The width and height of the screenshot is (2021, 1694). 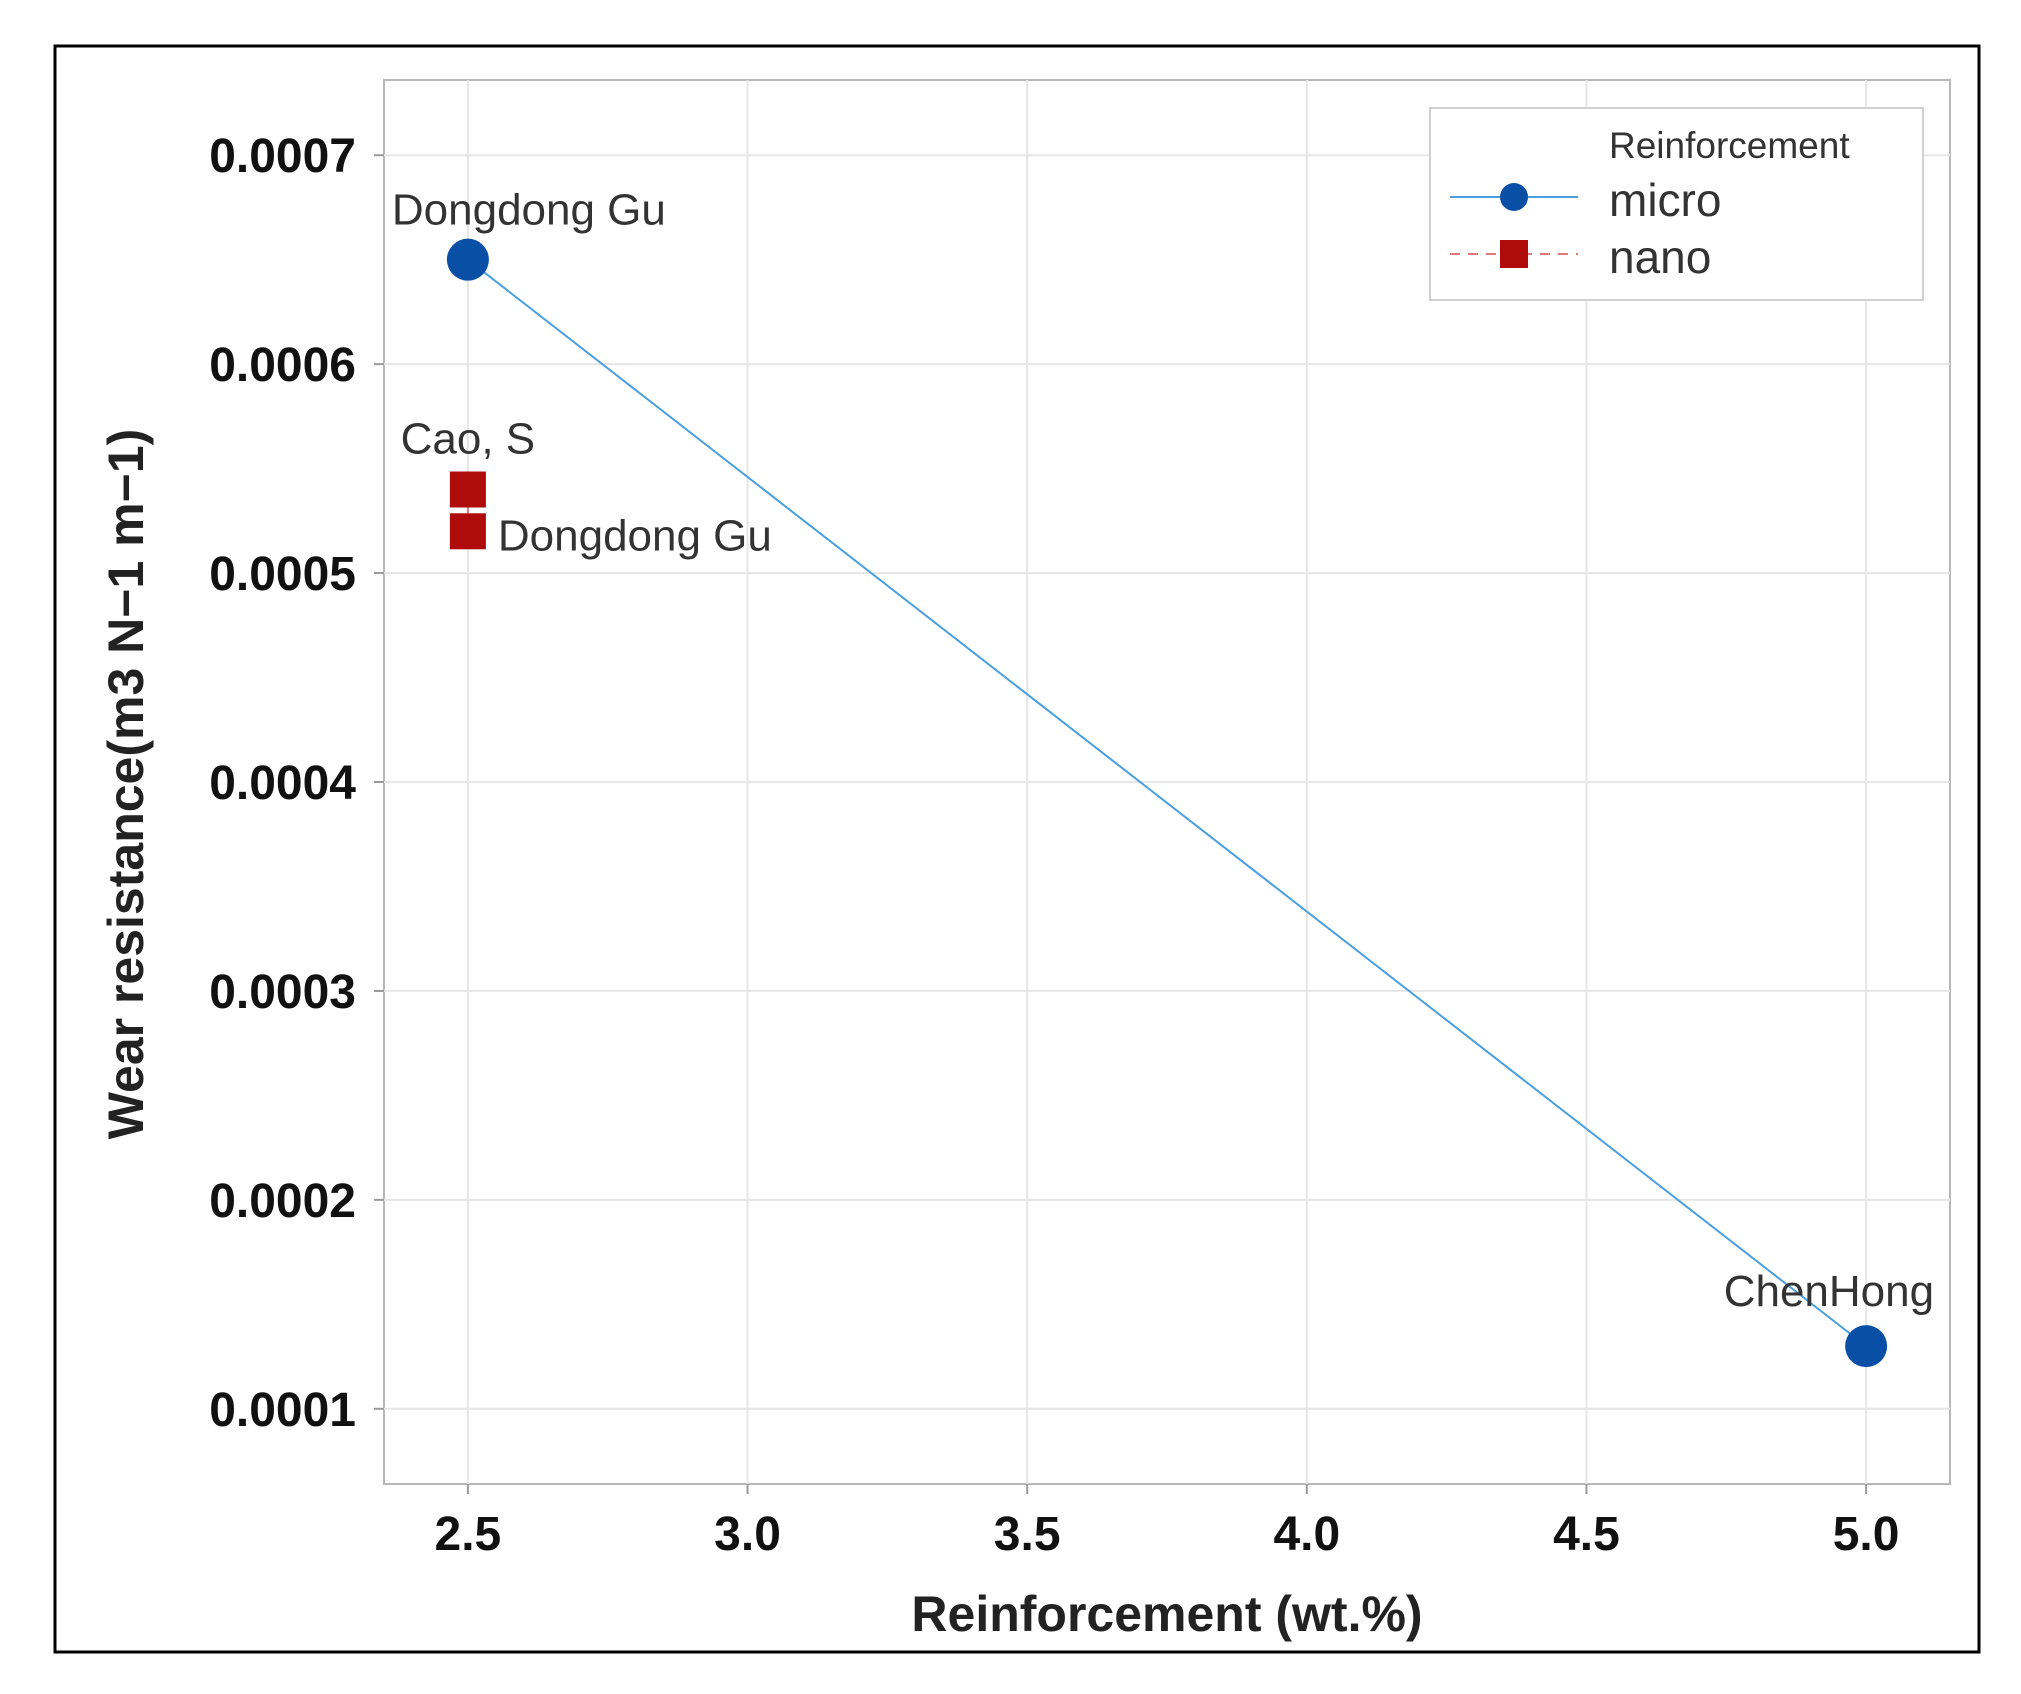 What do you see at coordinates (282, 365) in the screenshot?
I see `y-tick-label: 0.0006` at bounding box center [282, 365].